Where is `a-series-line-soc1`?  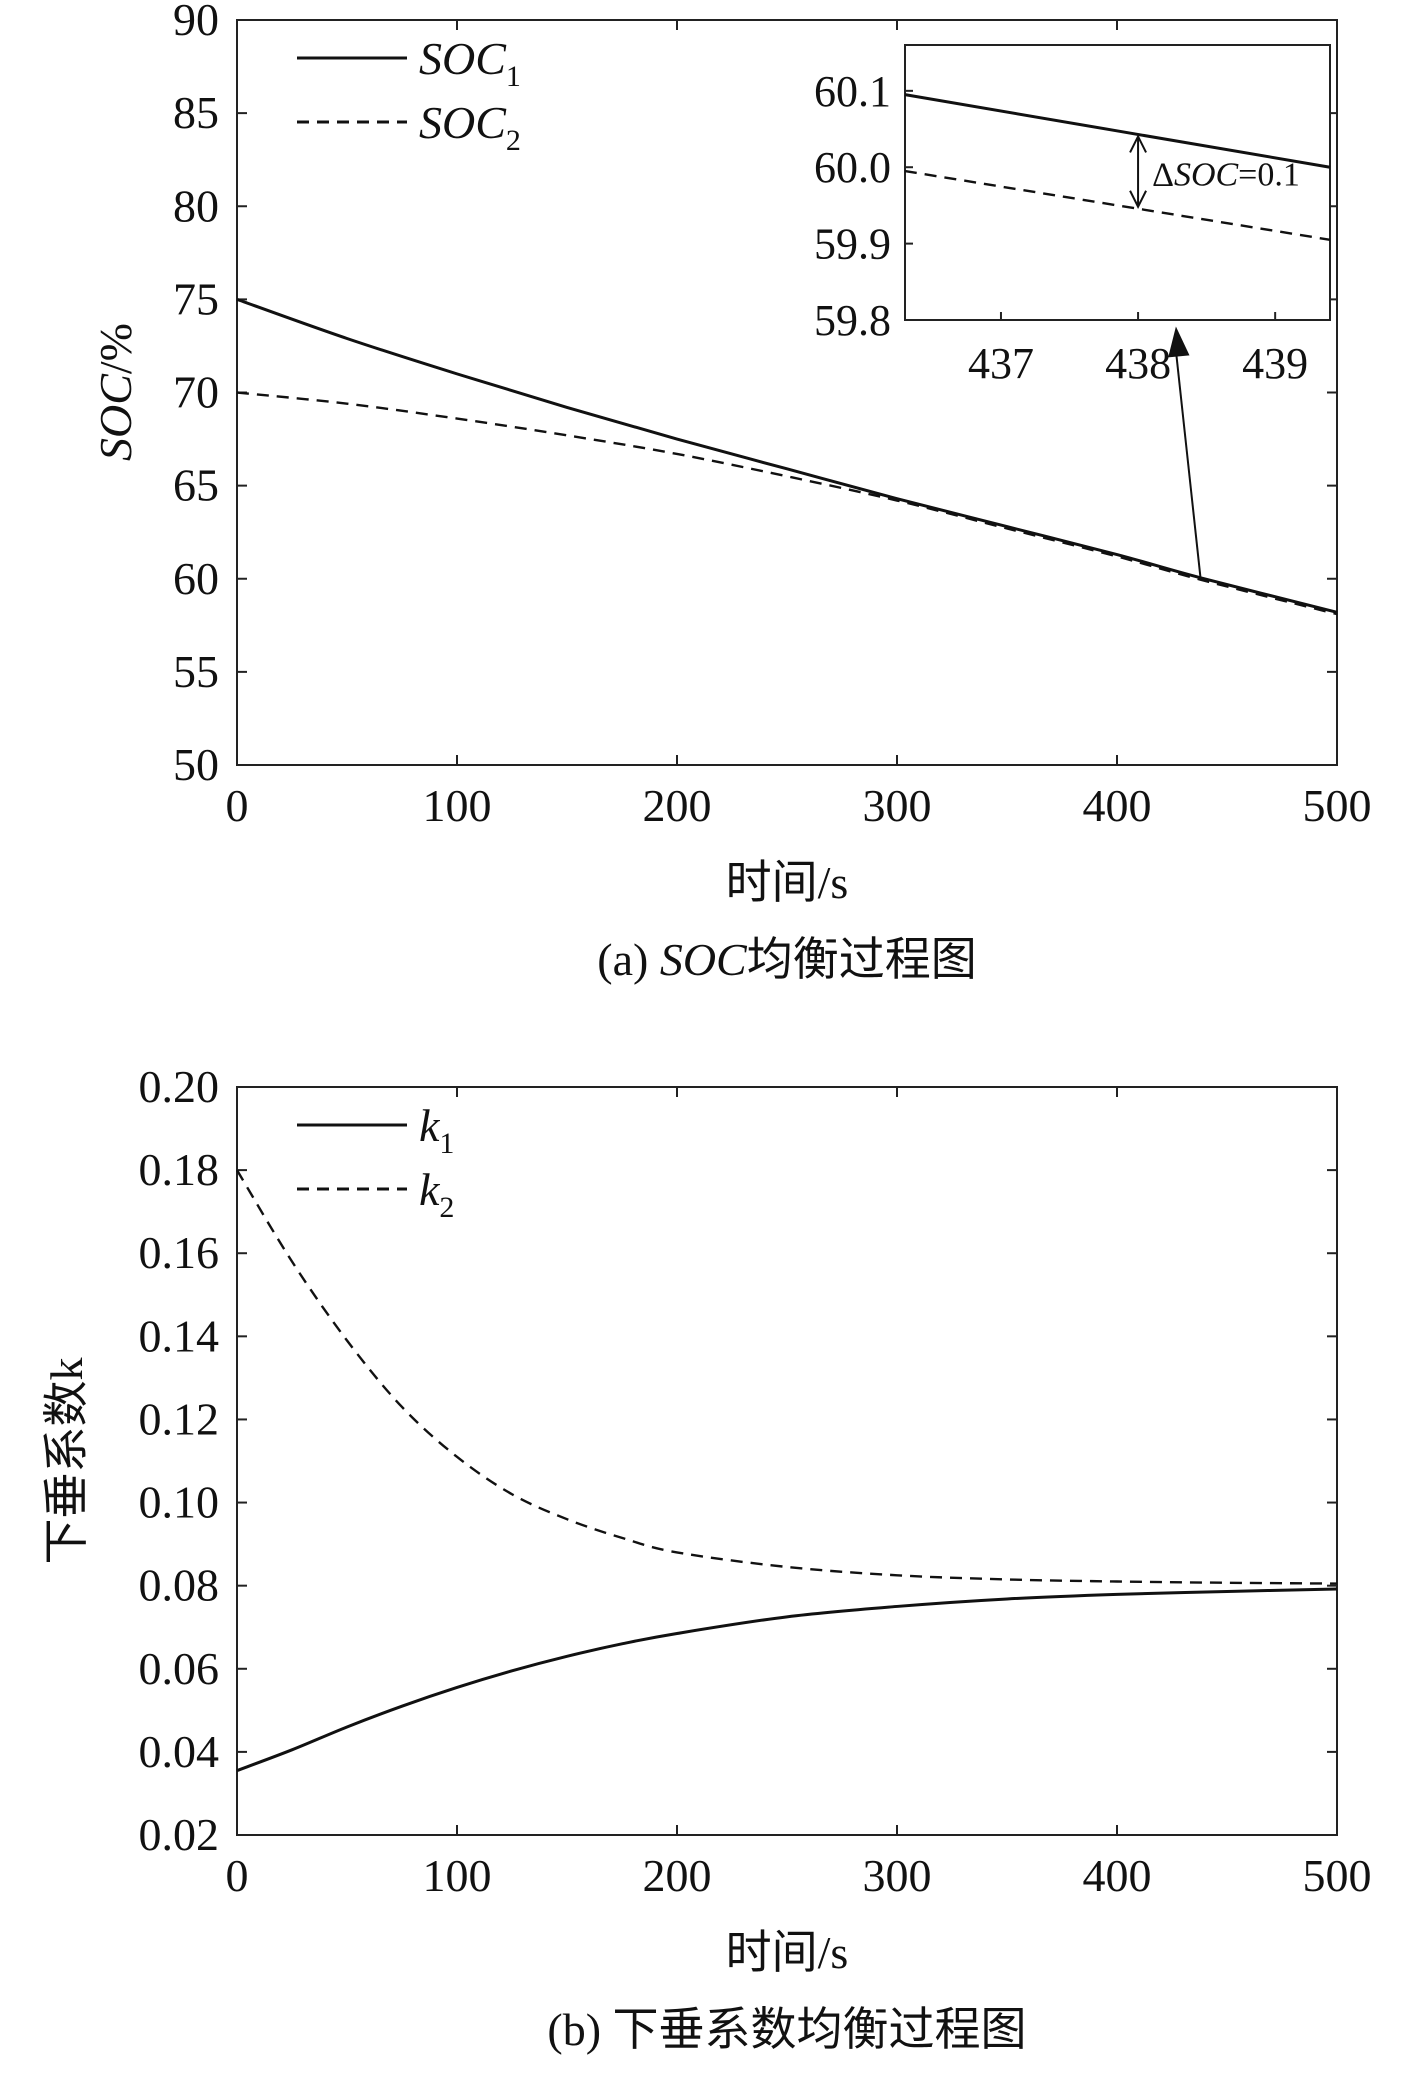
a-series-line-soc1 is located at coordinates (787, 455).